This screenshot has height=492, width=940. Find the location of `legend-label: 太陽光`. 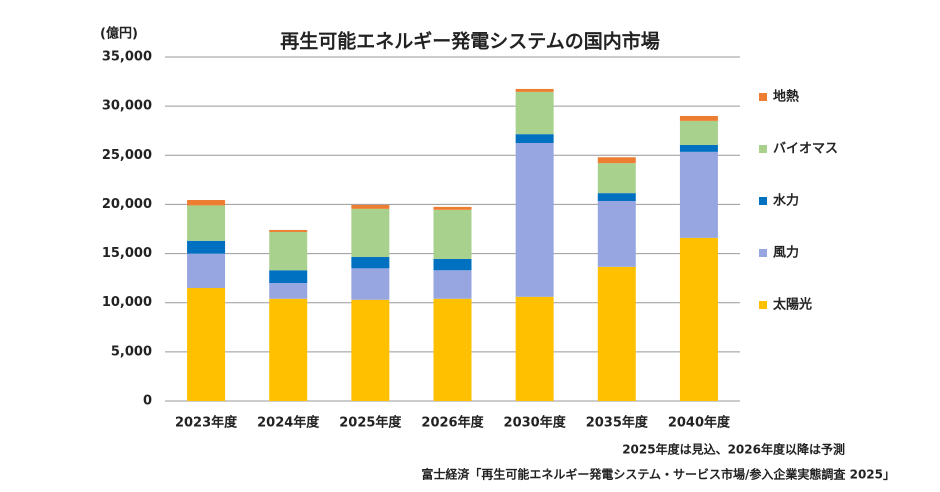

legend-label: 太陽光 is located at coordinates (792, 305).